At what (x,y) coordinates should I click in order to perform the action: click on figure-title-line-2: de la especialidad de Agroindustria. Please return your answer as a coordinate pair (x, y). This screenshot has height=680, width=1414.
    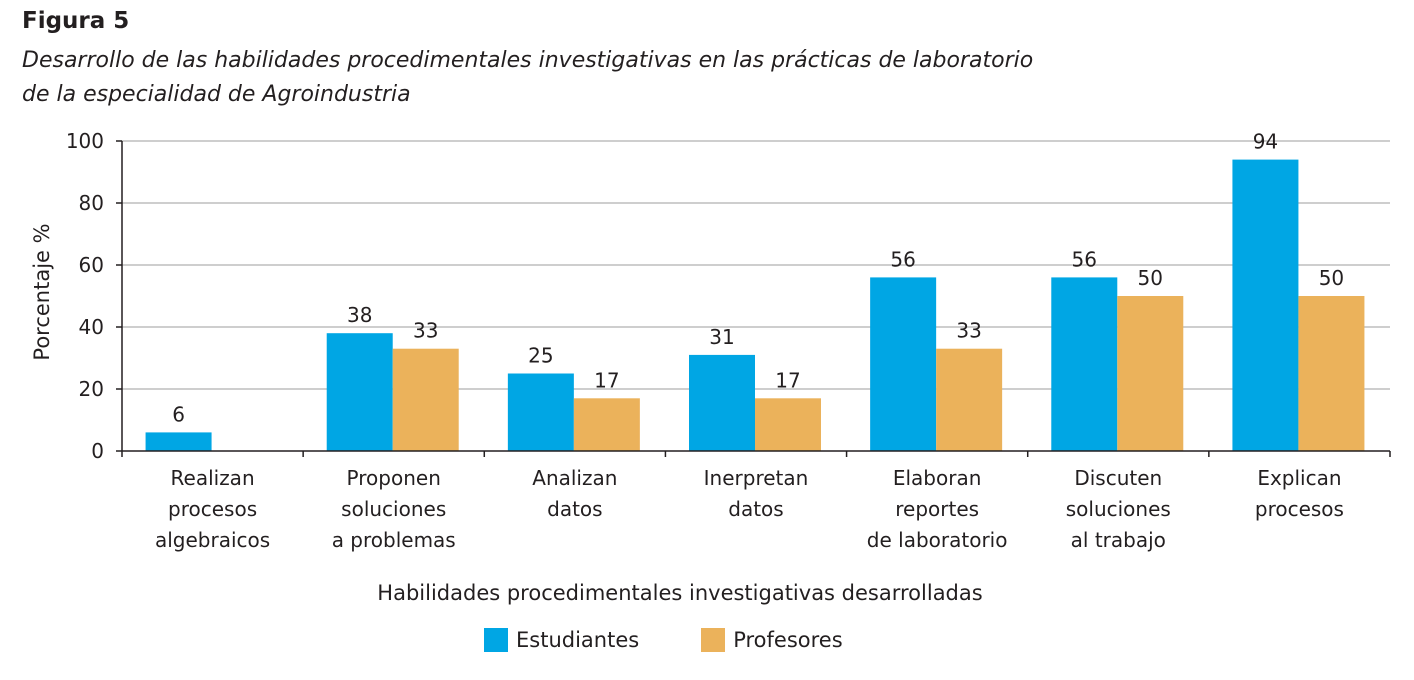
    Looking at the image, I should click on (216, 94).